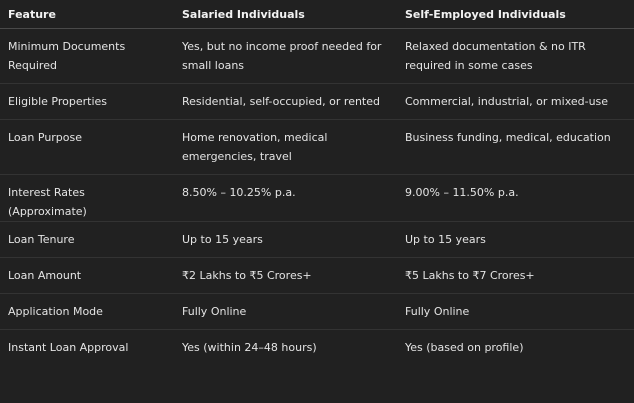 The image size is (634, 403). Describe the element at coordinates (515, 311) in the screenshot. I see `self-employed-cell: Fully Online` at that location.